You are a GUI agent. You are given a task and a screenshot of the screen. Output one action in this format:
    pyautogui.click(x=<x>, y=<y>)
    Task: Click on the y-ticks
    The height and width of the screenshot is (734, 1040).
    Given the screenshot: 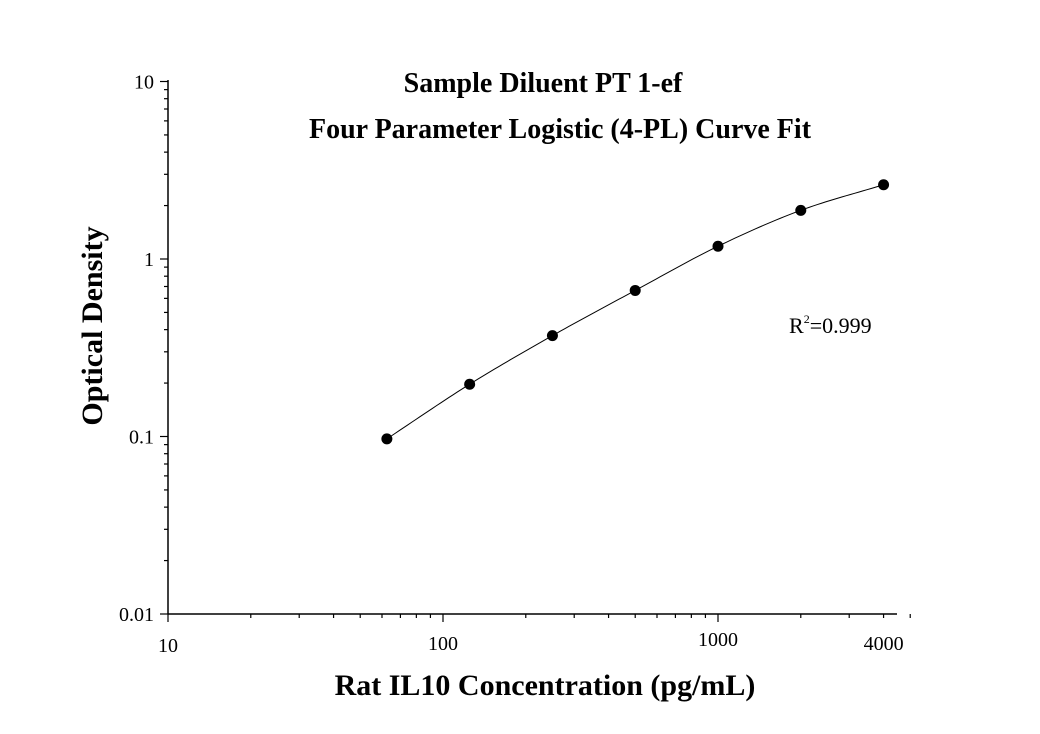 What is the action you would take?
    pyautogui.click(x=164, y=347)
    